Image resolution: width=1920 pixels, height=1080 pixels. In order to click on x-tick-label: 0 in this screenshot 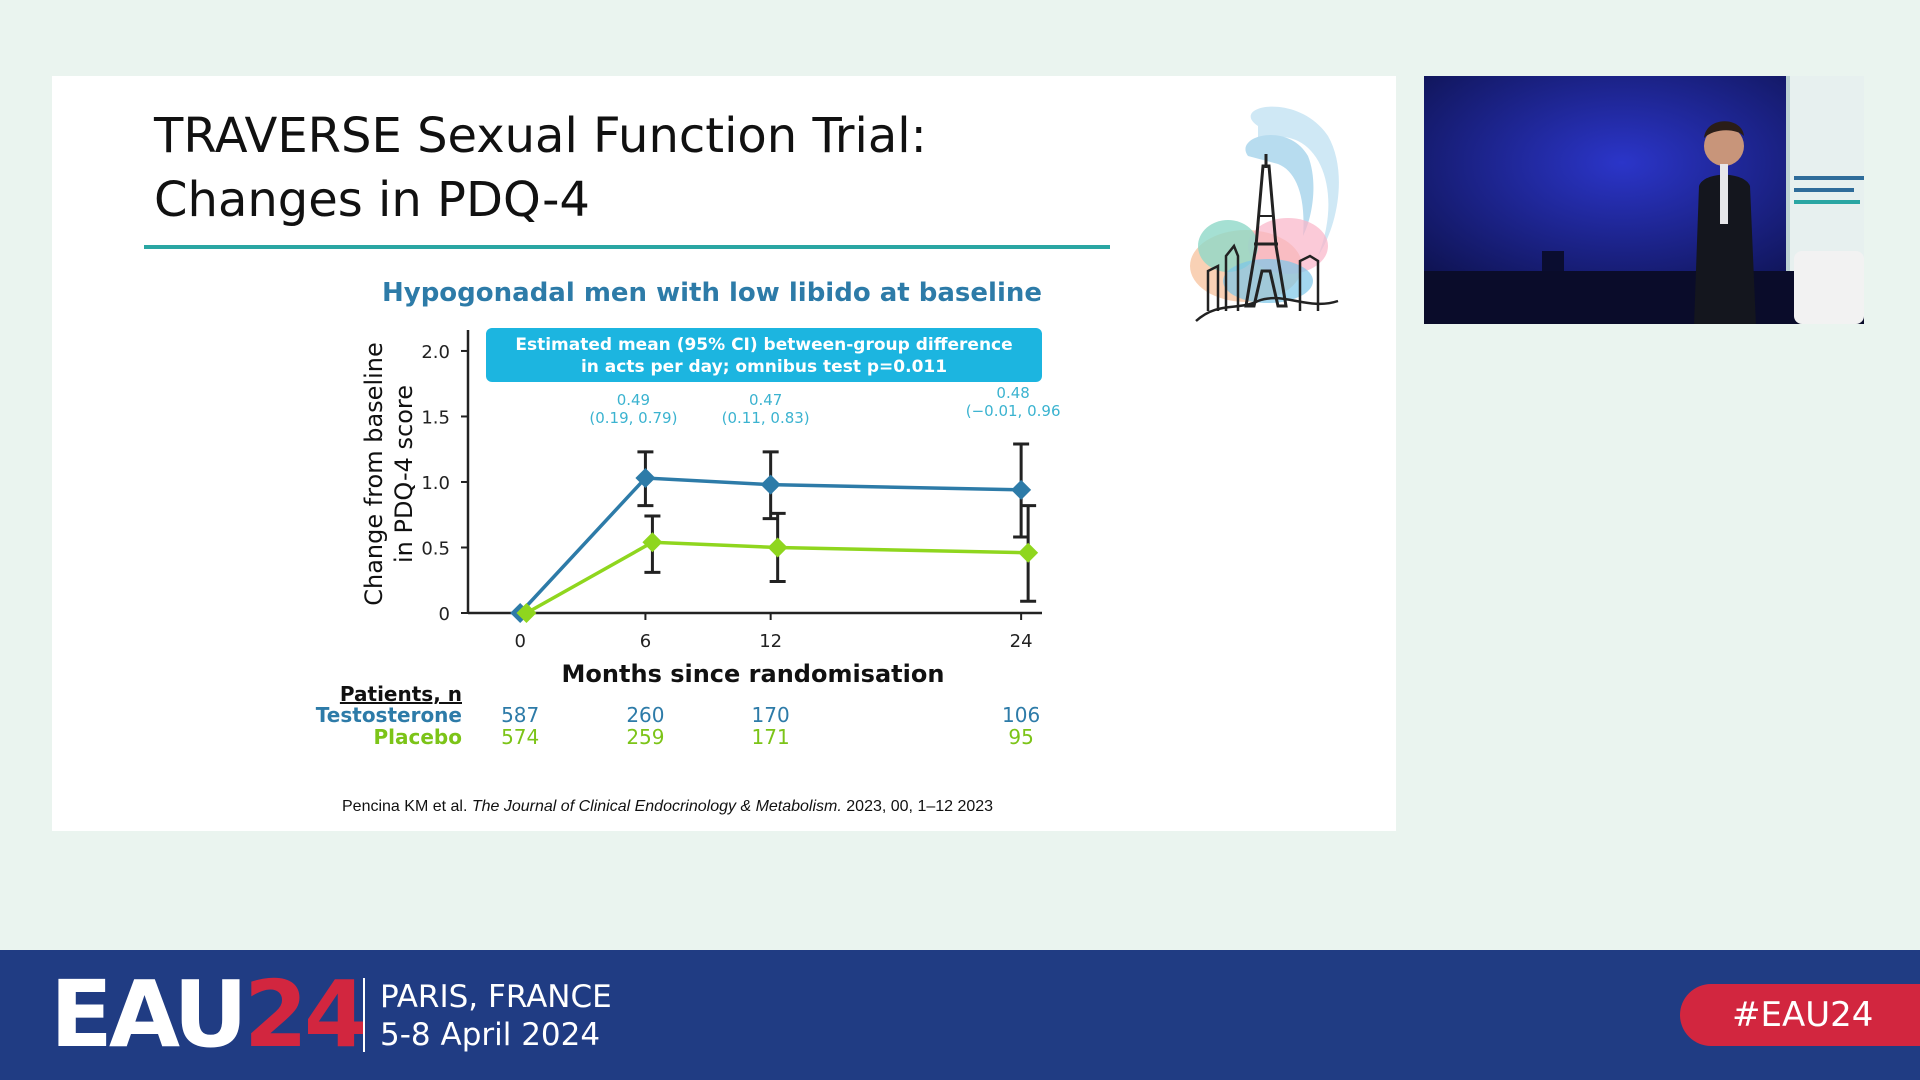, I will do `click(519, 641)`.